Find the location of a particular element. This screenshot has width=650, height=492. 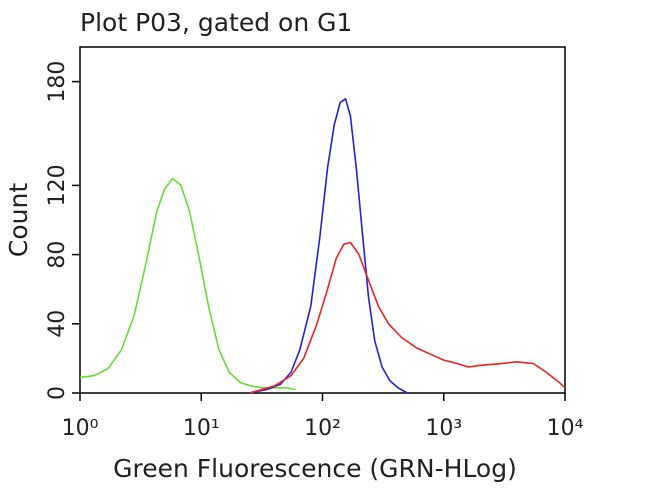

y-tick-label: 120 is located at coordinates (57, 185).